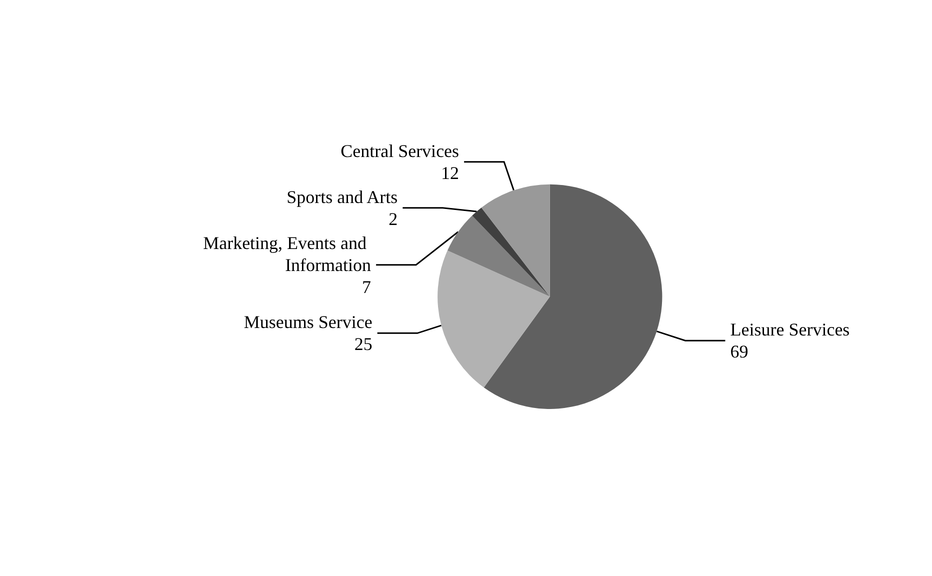 This screenshot has height=576, width=932. Describe the element at coordinates (450, 172) in the screenshot. I see `data-label: 12` at that location.